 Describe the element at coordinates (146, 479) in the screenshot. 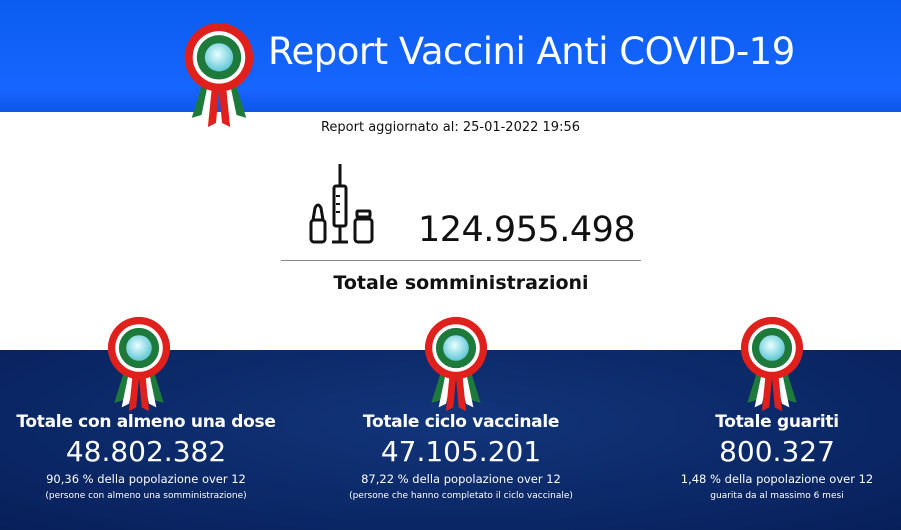

I see `stat-percentage: 90,36 % della popolazione over 12` at that location.